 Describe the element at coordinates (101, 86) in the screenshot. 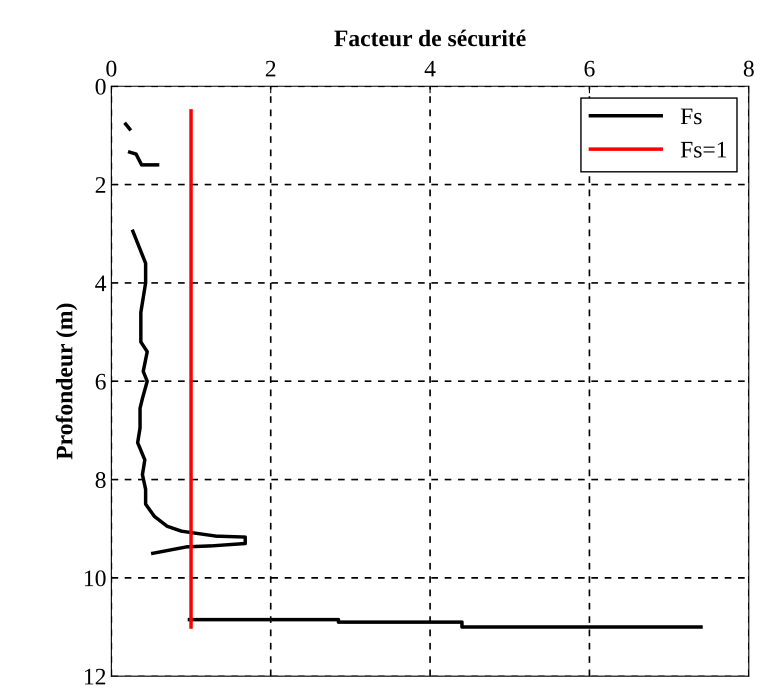

I see `y-tick-label: 0` at that location.